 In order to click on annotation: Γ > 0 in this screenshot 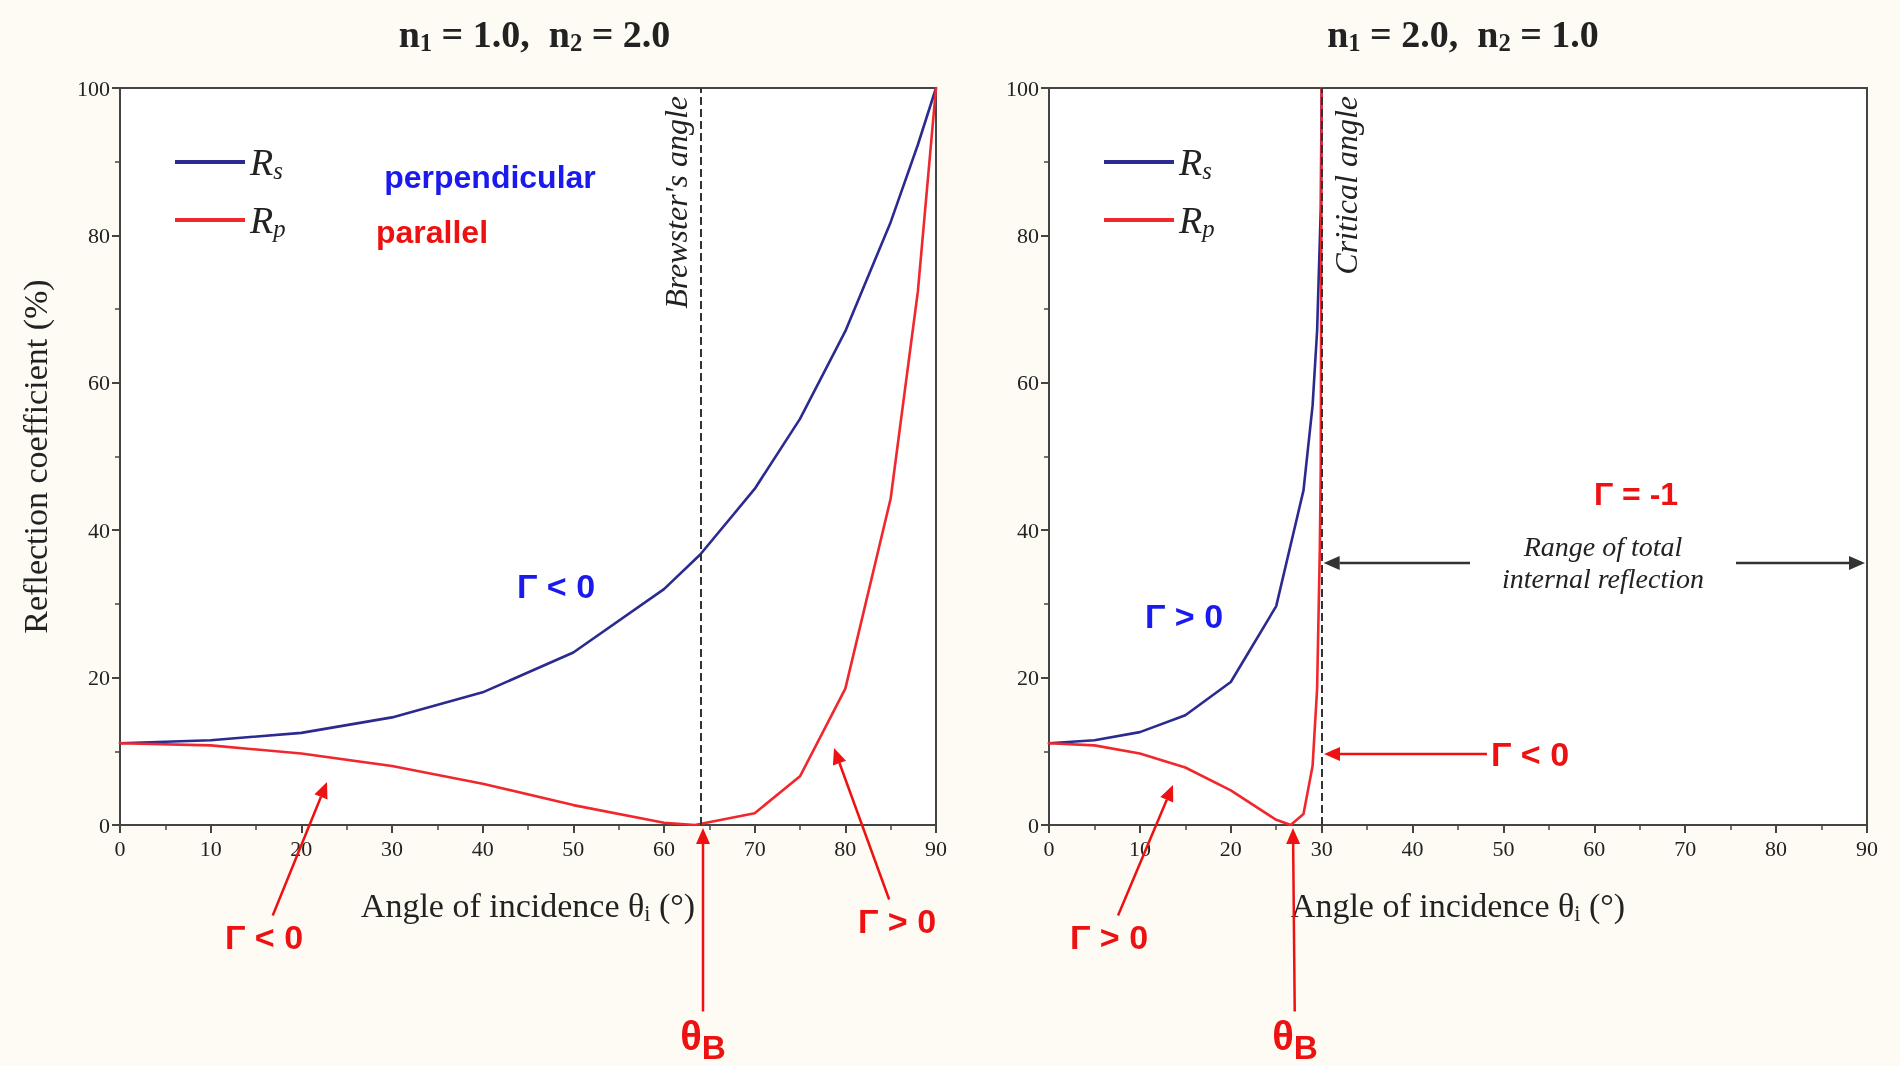, I will do `click(1184, 616)`.